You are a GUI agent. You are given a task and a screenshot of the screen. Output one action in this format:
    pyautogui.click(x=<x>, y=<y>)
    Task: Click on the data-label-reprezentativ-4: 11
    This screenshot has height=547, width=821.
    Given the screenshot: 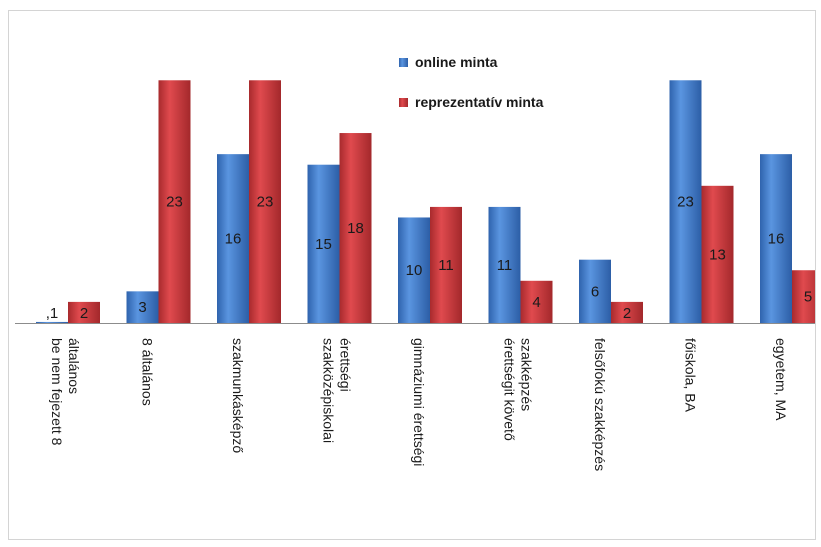 What is the action you would take?
    pyautogui.click(x=446, y=265)
    